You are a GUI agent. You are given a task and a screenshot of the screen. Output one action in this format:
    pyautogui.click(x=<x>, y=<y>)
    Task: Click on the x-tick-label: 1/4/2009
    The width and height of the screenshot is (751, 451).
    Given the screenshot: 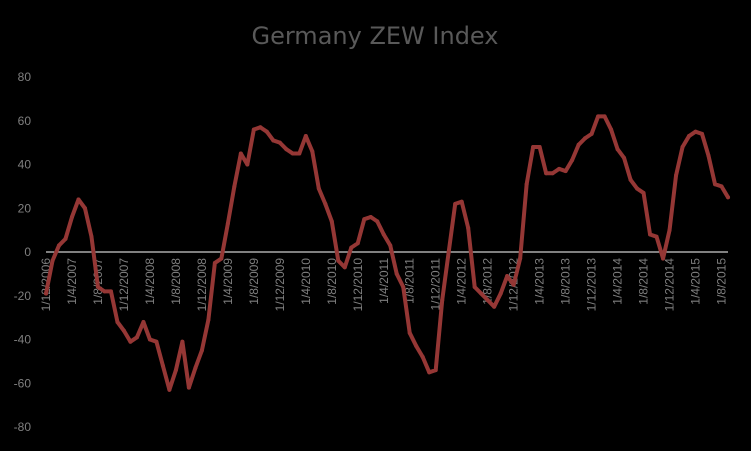 What is the action you would take?
    pyautogui.click(x=228, y=281)
    